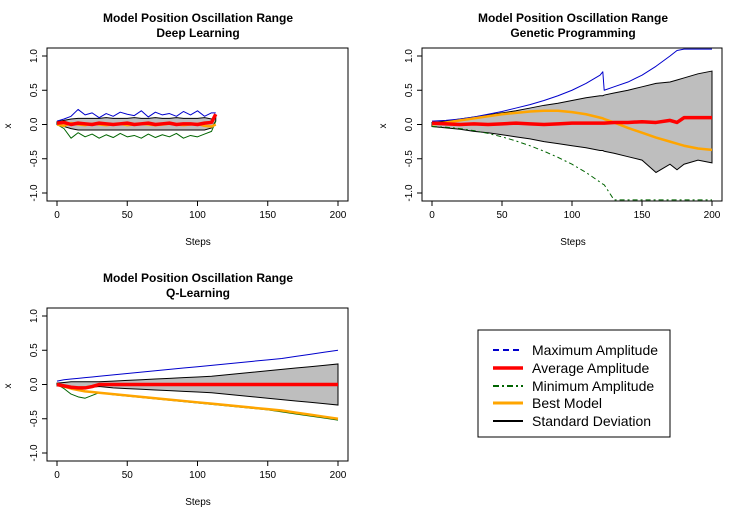 This screenshot has height=520, width=750. What do you see at coordinates (198, 293) in the screenshot?
I see `chart-subtitle: Q-Learning` at bounding box center [198, 293].